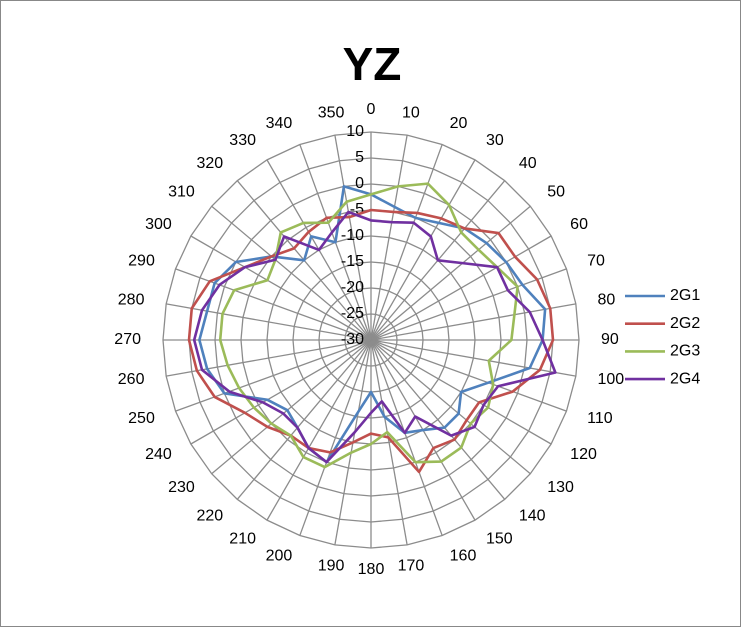  Describe the element at coordinates (685, 323) in the screenshot. I see `legend-label: 2G2` at that location.